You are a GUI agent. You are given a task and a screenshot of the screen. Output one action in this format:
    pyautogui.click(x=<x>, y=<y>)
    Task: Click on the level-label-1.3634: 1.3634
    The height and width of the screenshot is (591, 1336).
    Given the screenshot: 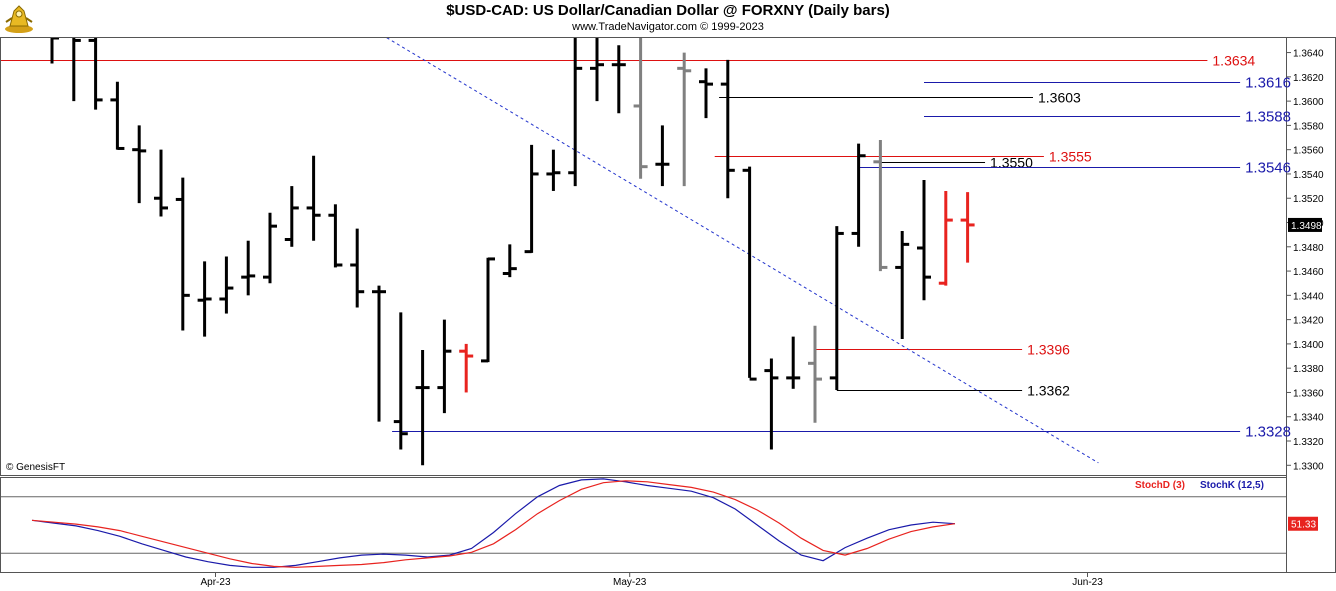 What is the action you would take?
    pyautogui.click(x=1233, y=61)
    